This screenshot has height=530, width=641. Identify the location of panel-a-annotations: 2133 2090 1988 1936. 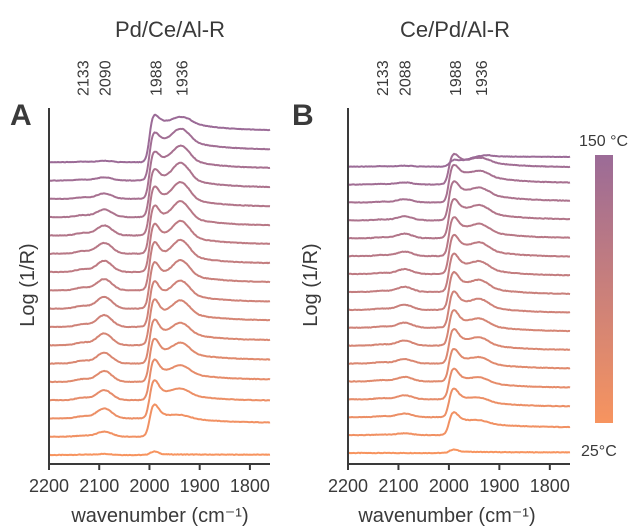
(134, 78).